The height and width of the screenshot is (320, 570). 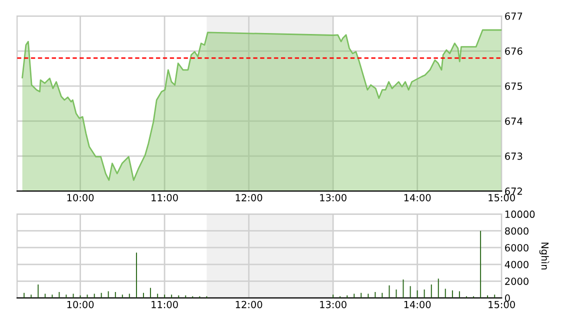 What do you see at coordinates (516, 248) in the screenshot?
I see `y-tick-label: 6000` at bounding box center [516, 248].